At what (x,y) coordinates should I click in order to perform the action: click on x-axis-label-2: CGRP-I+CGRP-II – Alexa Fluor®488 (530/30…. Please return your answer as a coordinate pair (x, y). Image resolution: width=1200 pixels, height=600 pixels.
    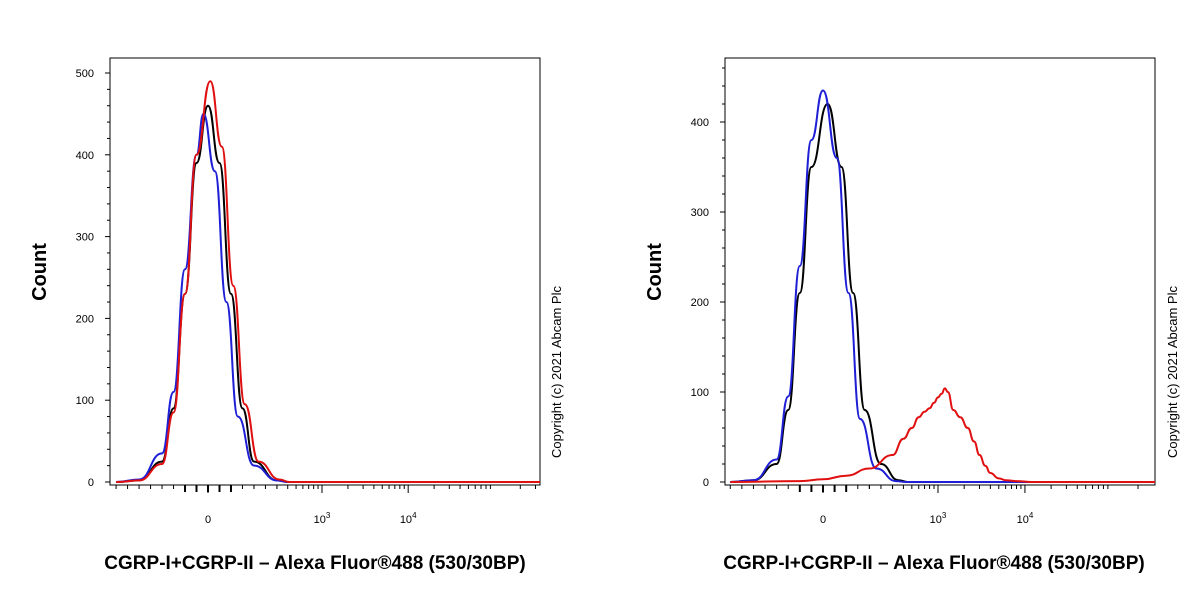
    Looking at the image, I should click on (933, 563).